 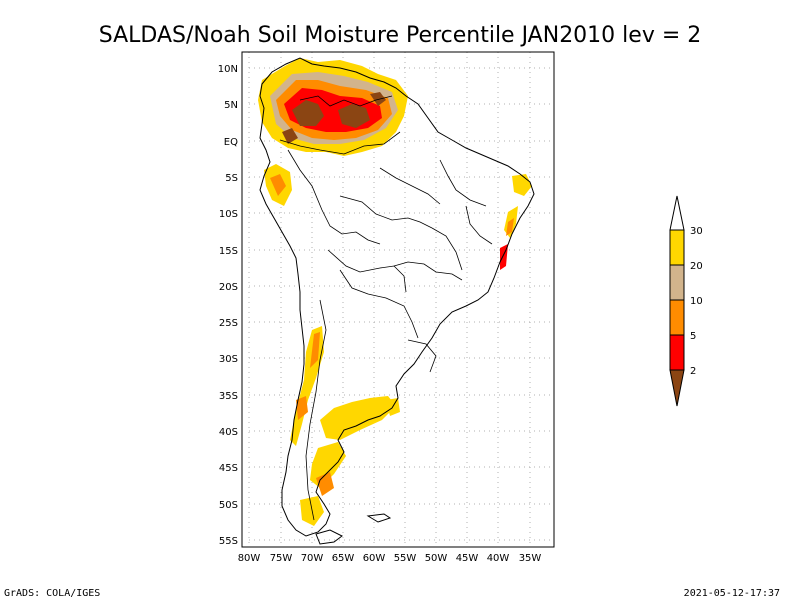 What do you see at coordinates (228, 323) in the screenshot?
I see `lat-label: 25S` at bounding box center [228, 323].